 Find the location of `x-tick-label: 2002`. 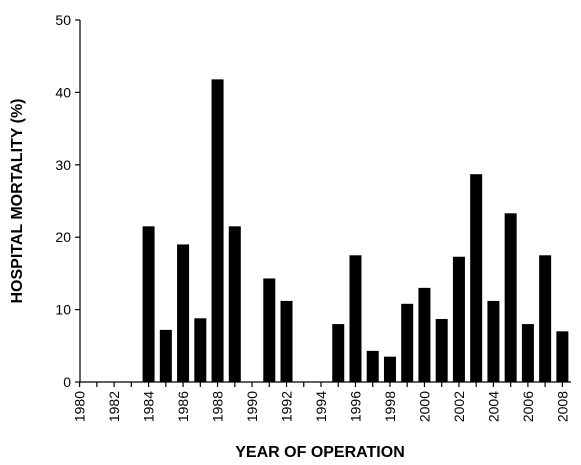

x-tick-label: 2002 is located at coordinates (459, 406).